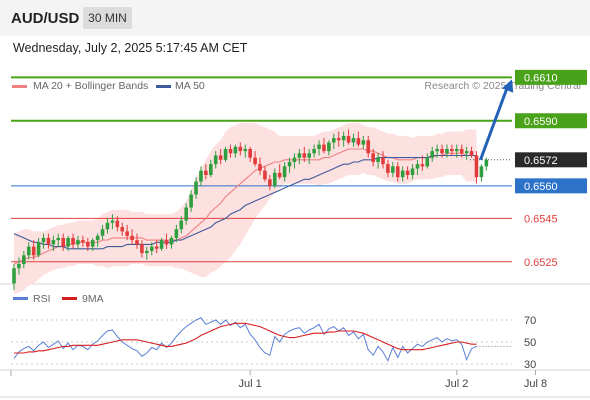  I want to click on time-axis-label: Jul 8, so click(535, 384).